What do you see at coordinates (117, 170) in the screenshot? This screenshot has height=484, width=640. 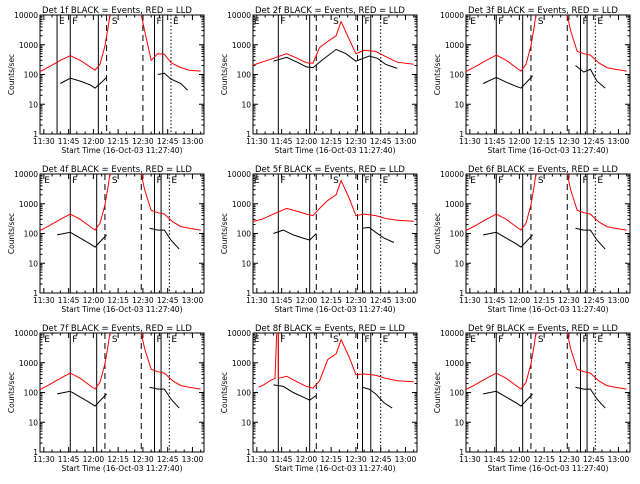 I see `panel-title: Det 4f BLACK = Events, RED = LLD` at bounding box center [117, 170].